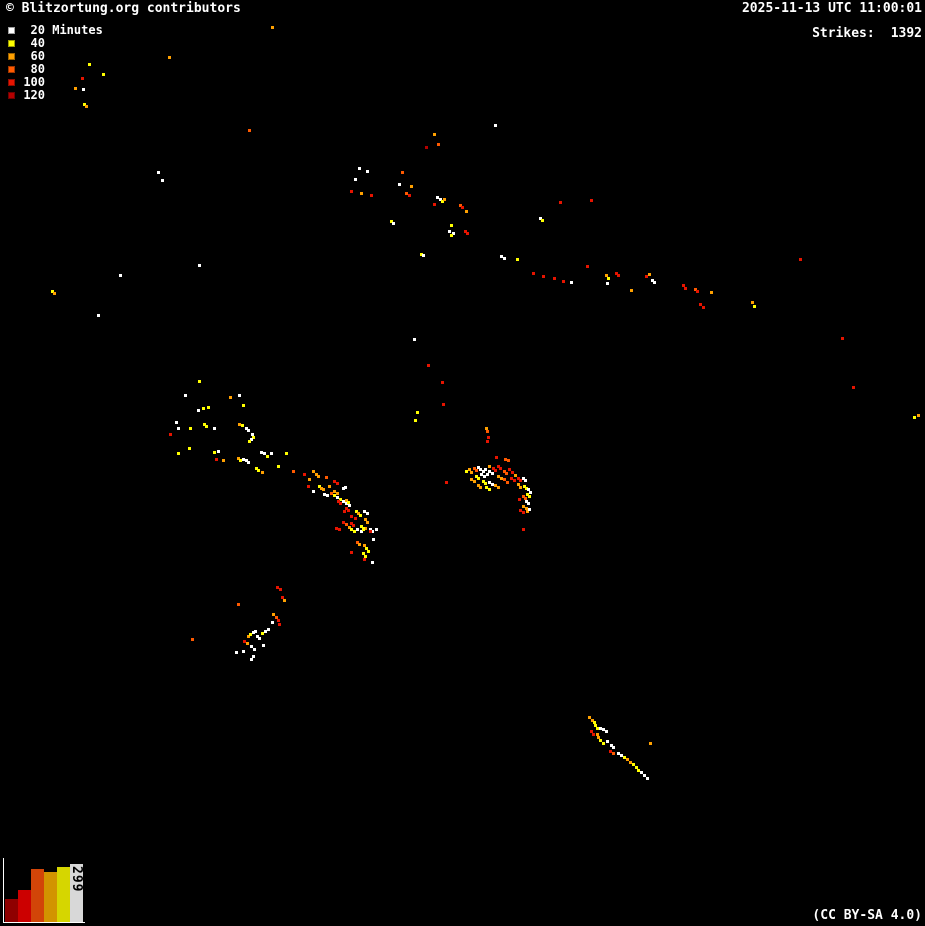 The height and width of the screenshot is (926, 925). Describe the element at coordinates (55, 63) in the screenshot. I see `age-legend: 20 Minutes 40 60 80 100 120` at that location.